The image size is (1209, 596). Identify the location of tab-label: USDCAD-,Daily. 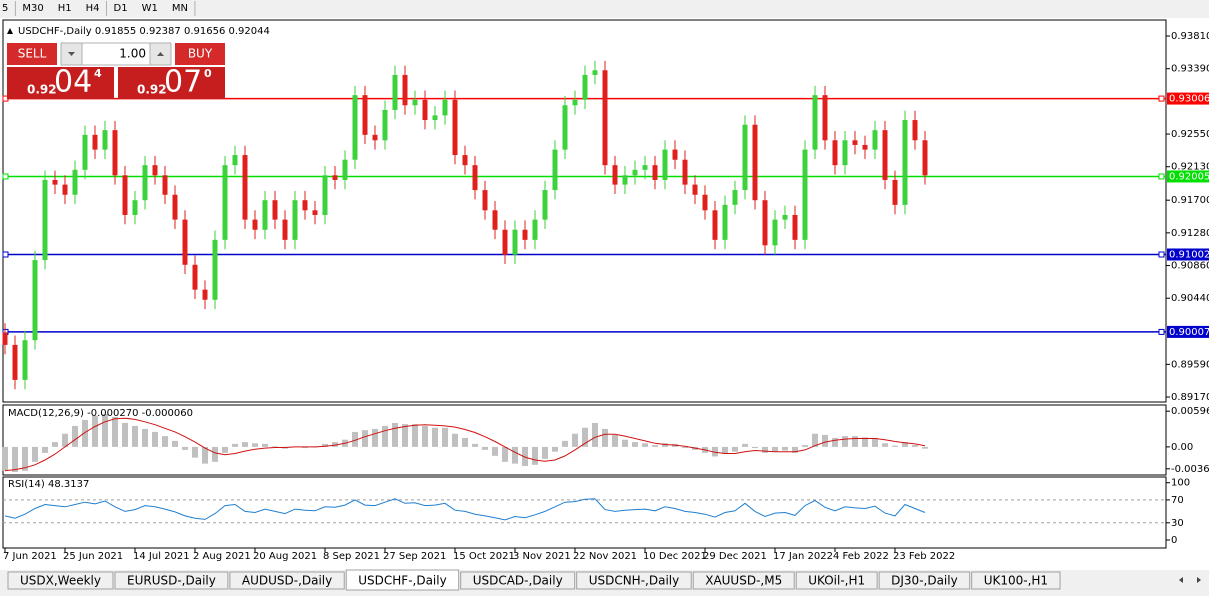
(518, 581).